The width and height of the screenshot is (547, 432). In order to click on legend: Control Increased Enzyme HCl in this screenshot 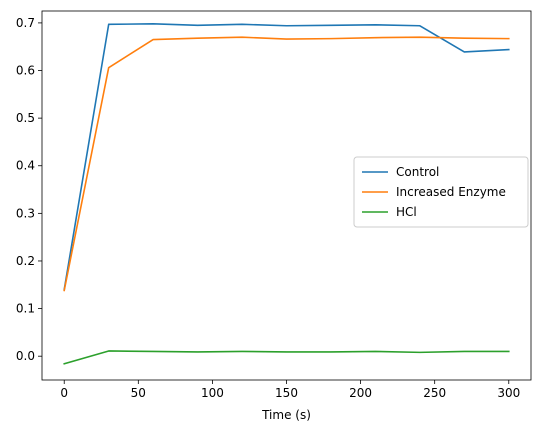, I will do `click(441, 192)`.